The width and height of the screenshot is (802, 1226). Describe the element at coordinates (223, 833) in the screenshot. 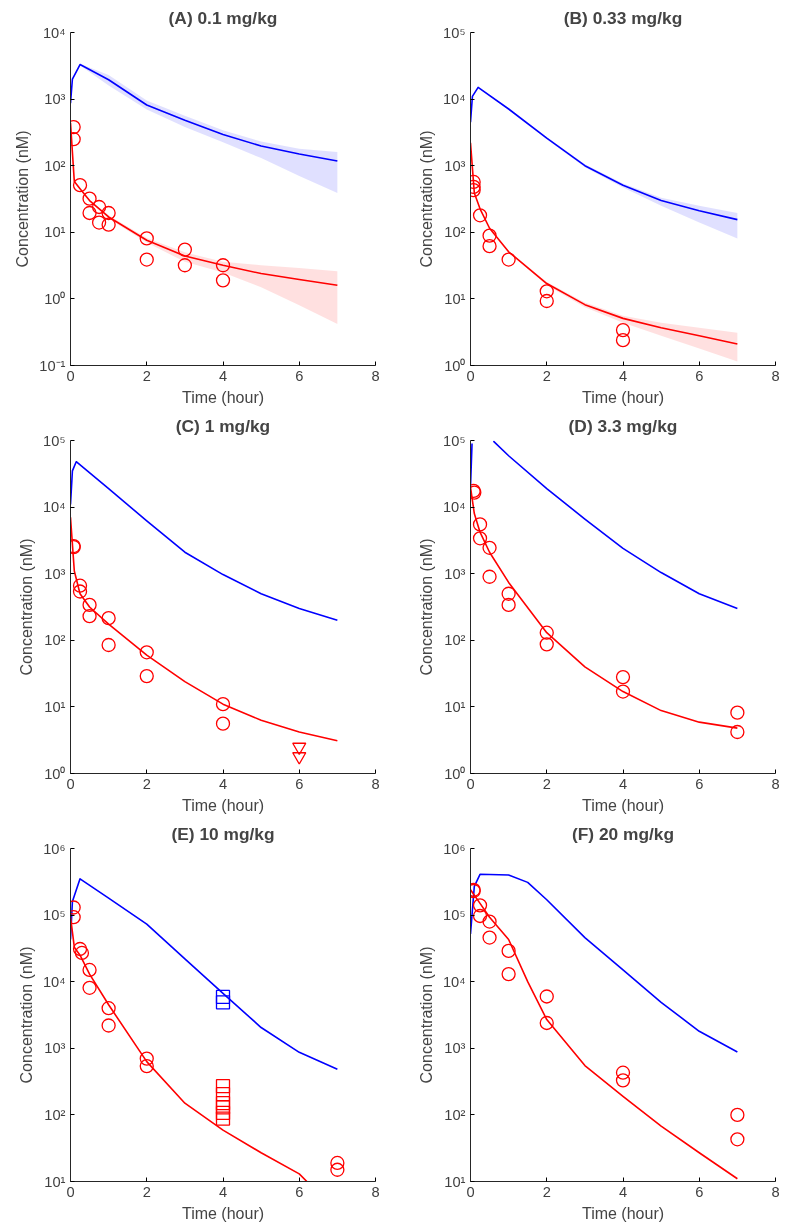

I see `chart-title: (E) 10 mg/kg` at that location.